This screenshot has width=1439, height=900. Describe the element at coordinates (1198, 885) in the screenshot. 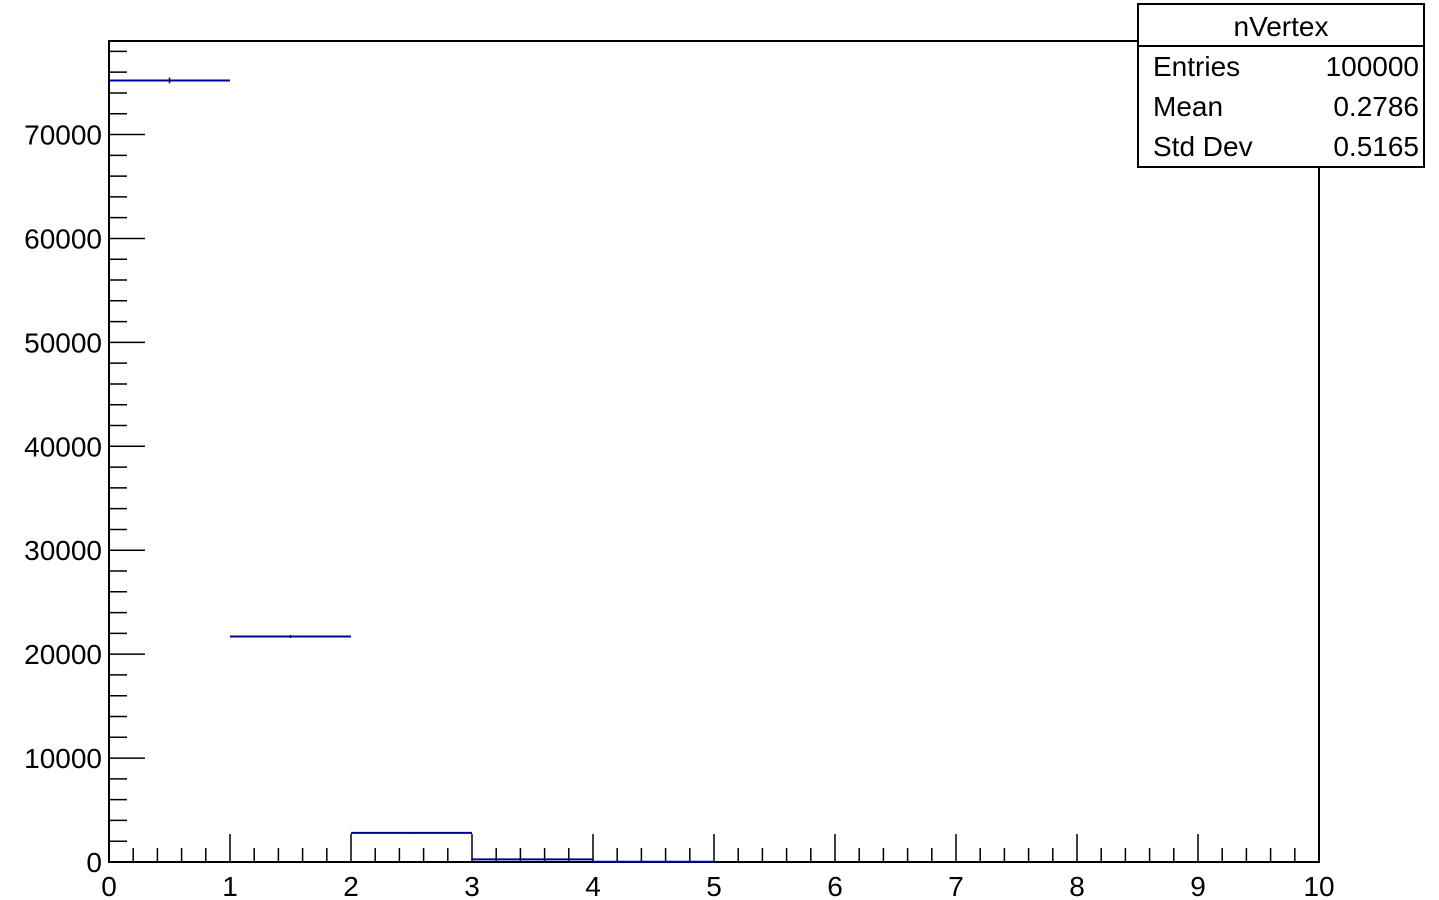

I see `x-tick-label: 9` at that location.